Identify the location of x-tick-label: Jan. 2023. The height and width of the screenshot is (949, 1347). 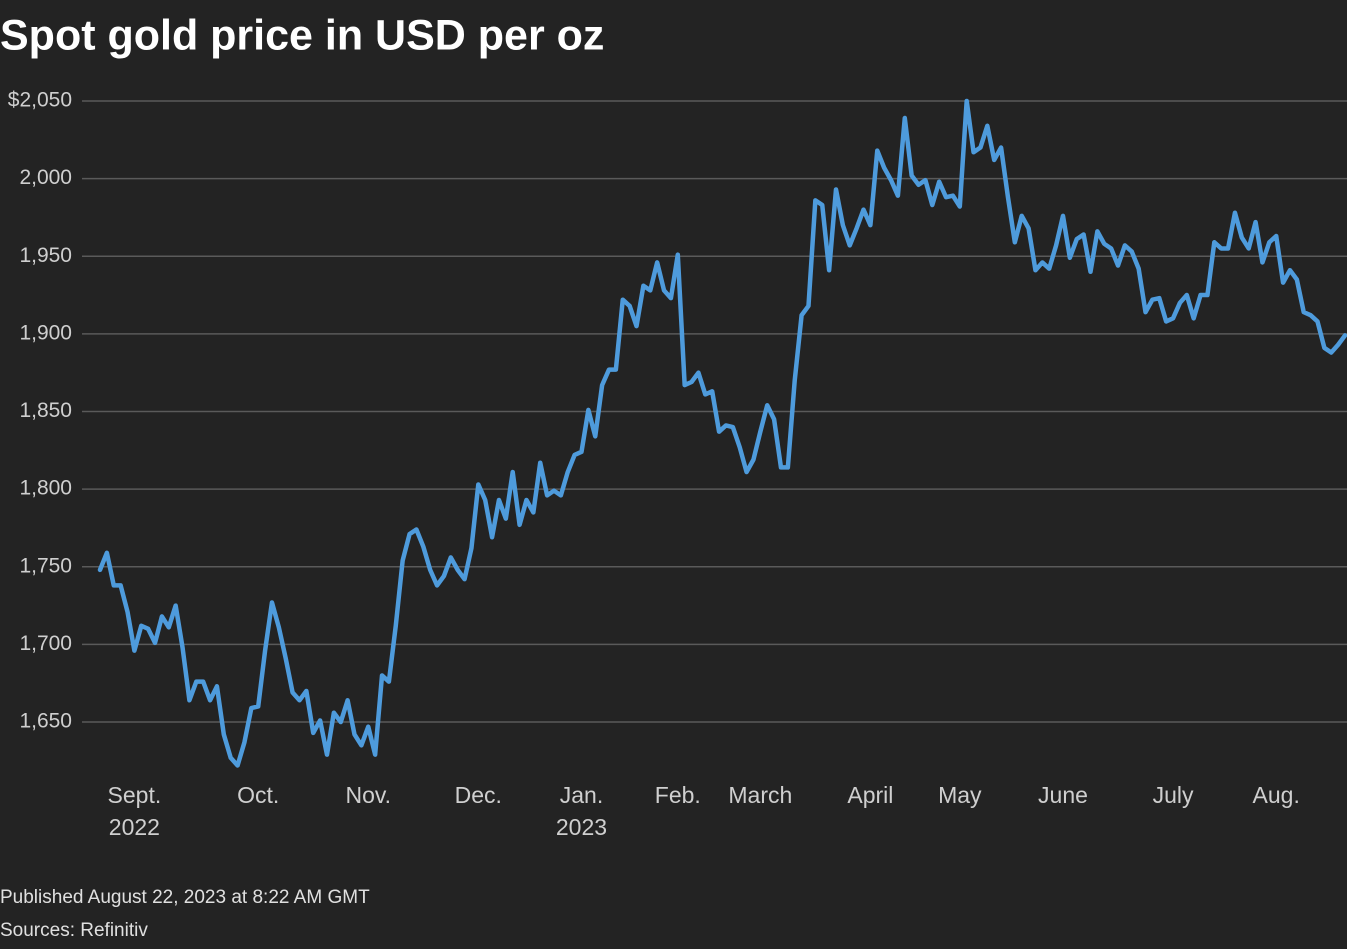
(581, 811).